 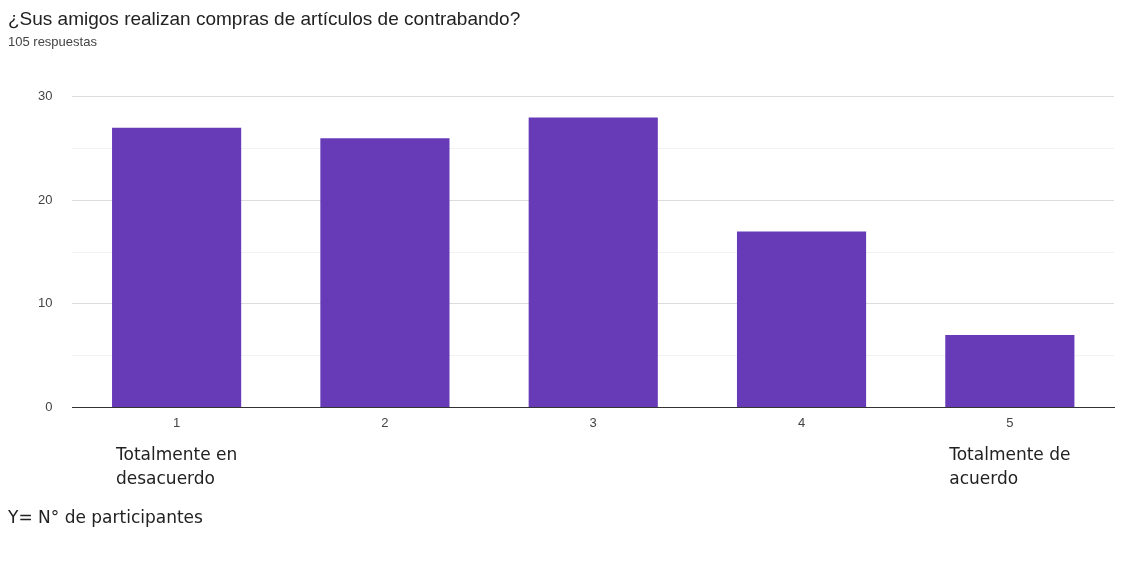 I want to click on y-tick-label: 30, so click(x=45, y=96).